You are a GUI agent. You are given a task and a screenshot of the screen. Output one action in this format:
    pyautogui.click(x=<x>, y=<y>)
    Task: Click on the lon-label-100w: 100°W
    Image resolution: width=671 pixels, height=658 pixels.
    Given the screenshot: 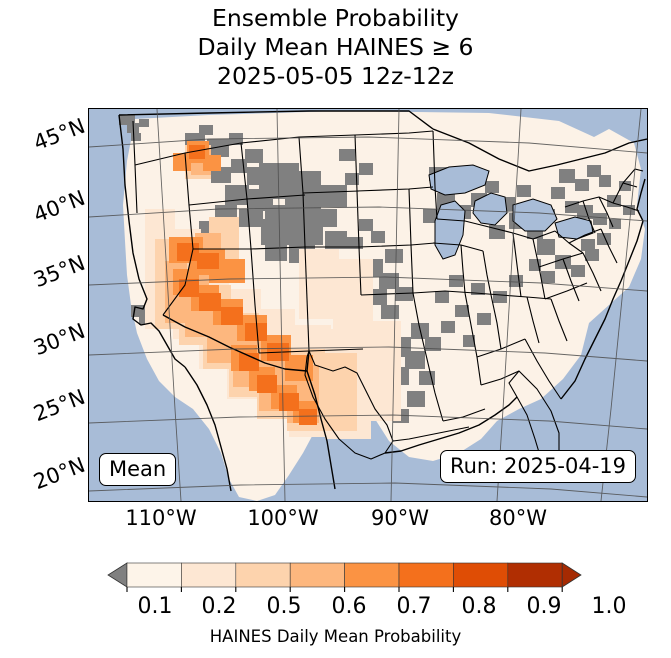 What is the action you would take?
    pyautogui.click(x=283, y=518)
    